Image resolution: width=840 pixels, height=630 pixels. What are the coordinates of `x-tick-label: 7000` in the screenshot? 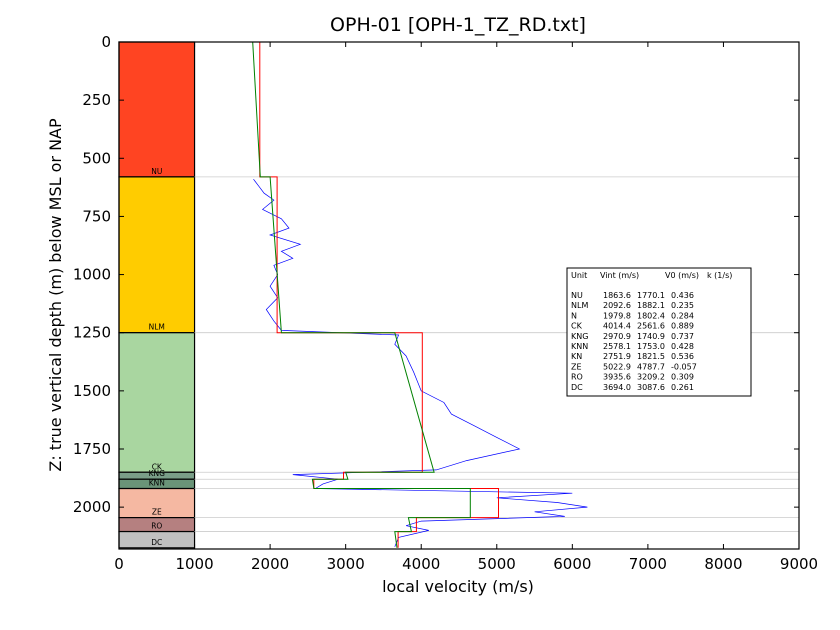 It's located at (648, 564).